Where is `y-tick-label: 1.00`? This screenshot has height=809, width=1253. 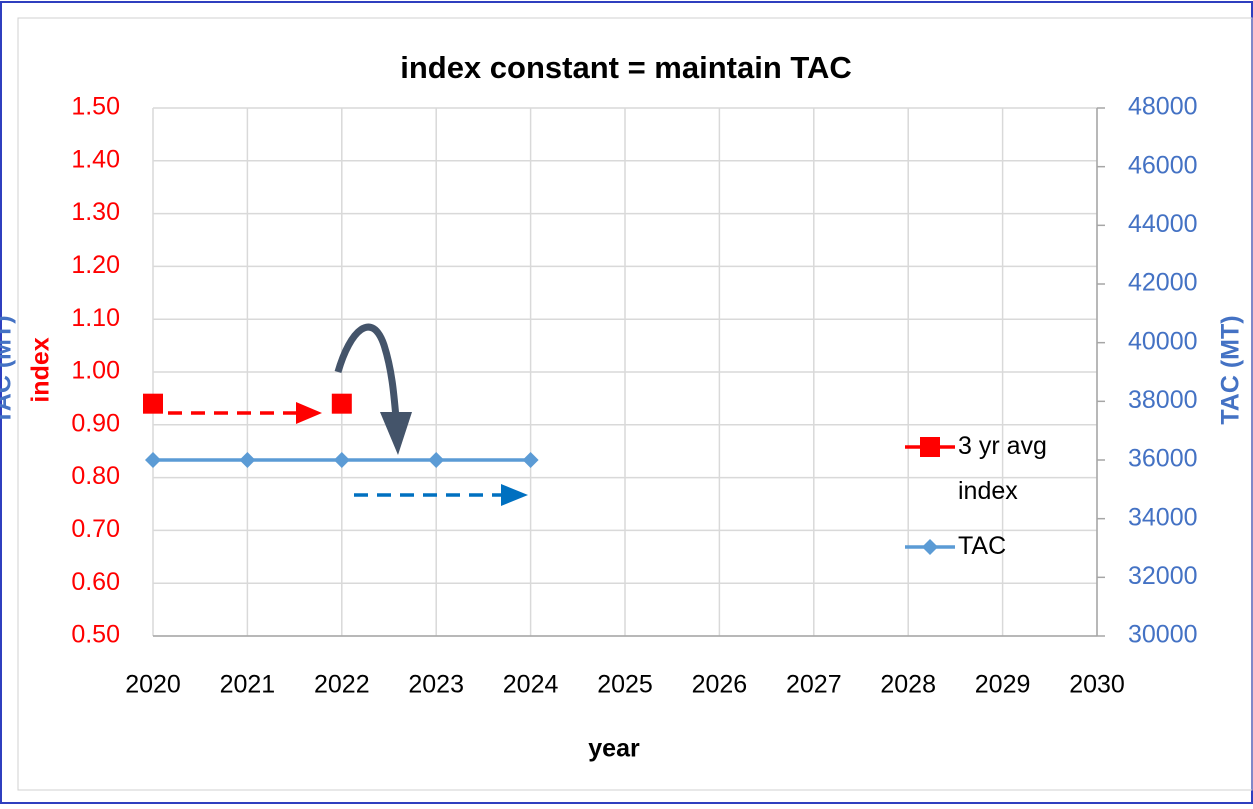
y-tick-label: 1.00 is located at coordinates (95, 371).